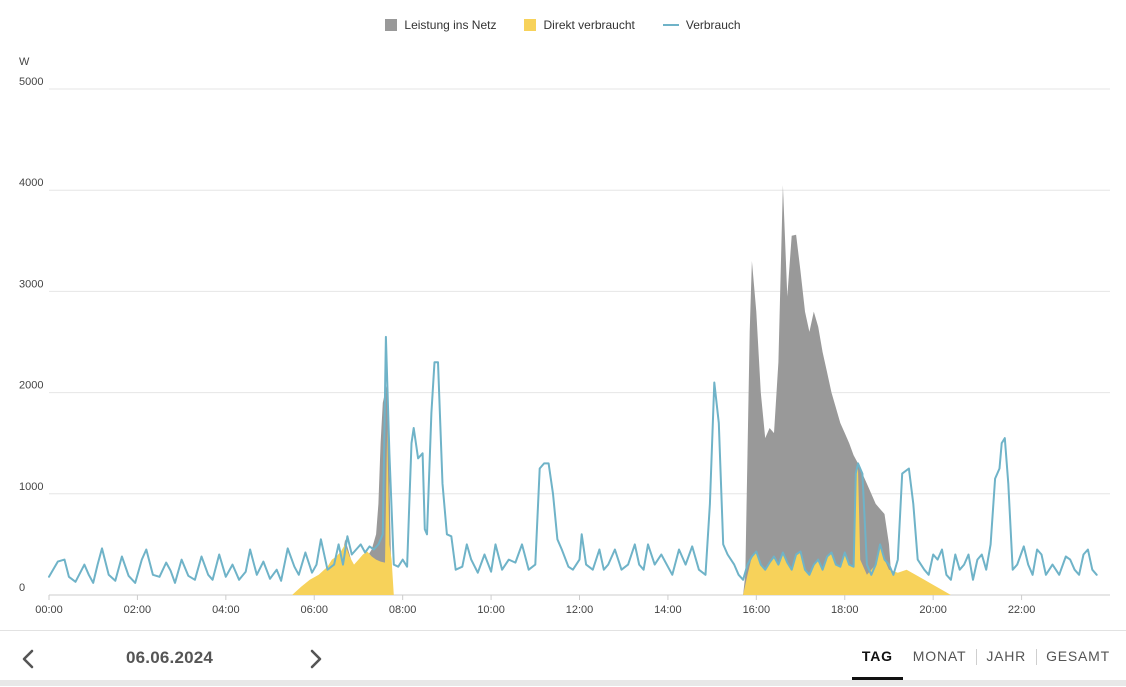  What do you see at coordinates (450, 25) in the screenshot?
I see `legend-label-feed-in: Leistung ins Netz` at bounding box center [450, 25].